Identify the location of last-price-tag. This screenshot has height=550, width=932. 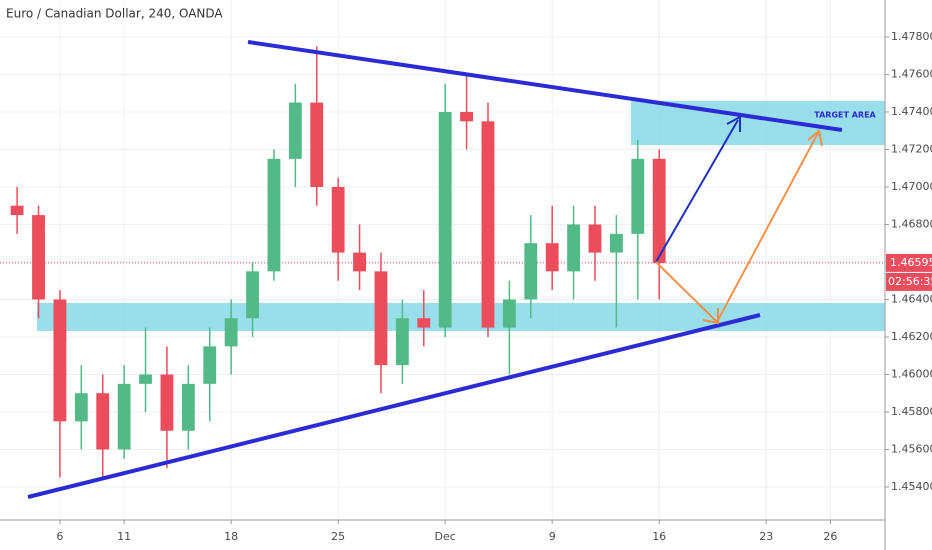
(909, 262).